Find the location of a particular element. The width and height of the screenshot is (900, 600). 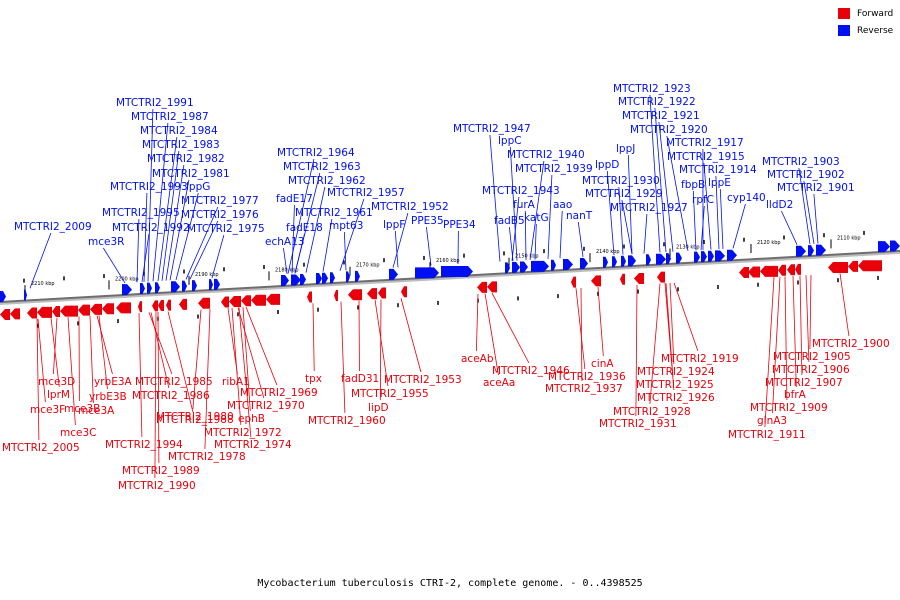

tick-label: 2210 kbp is located at coordinates (43, 284).